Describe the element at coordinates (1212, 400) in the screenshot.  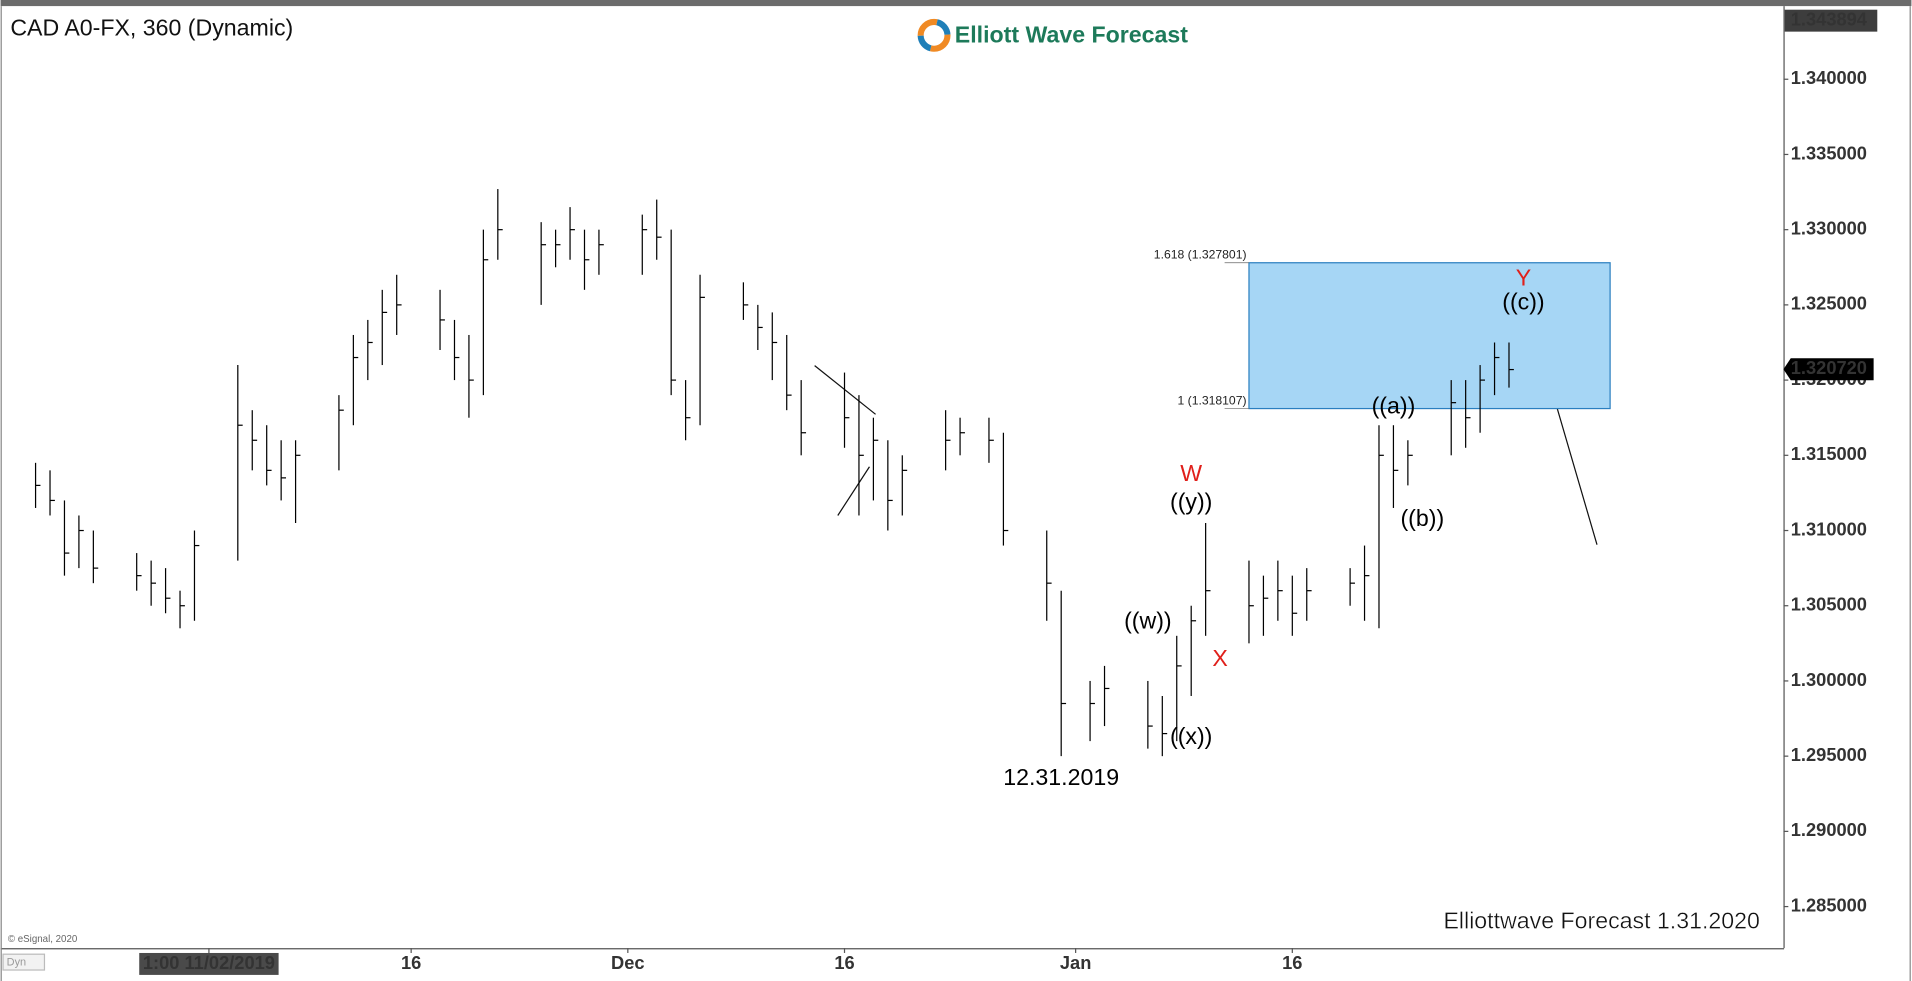
I see `fib-label: 1 (1.318107)` at that location.